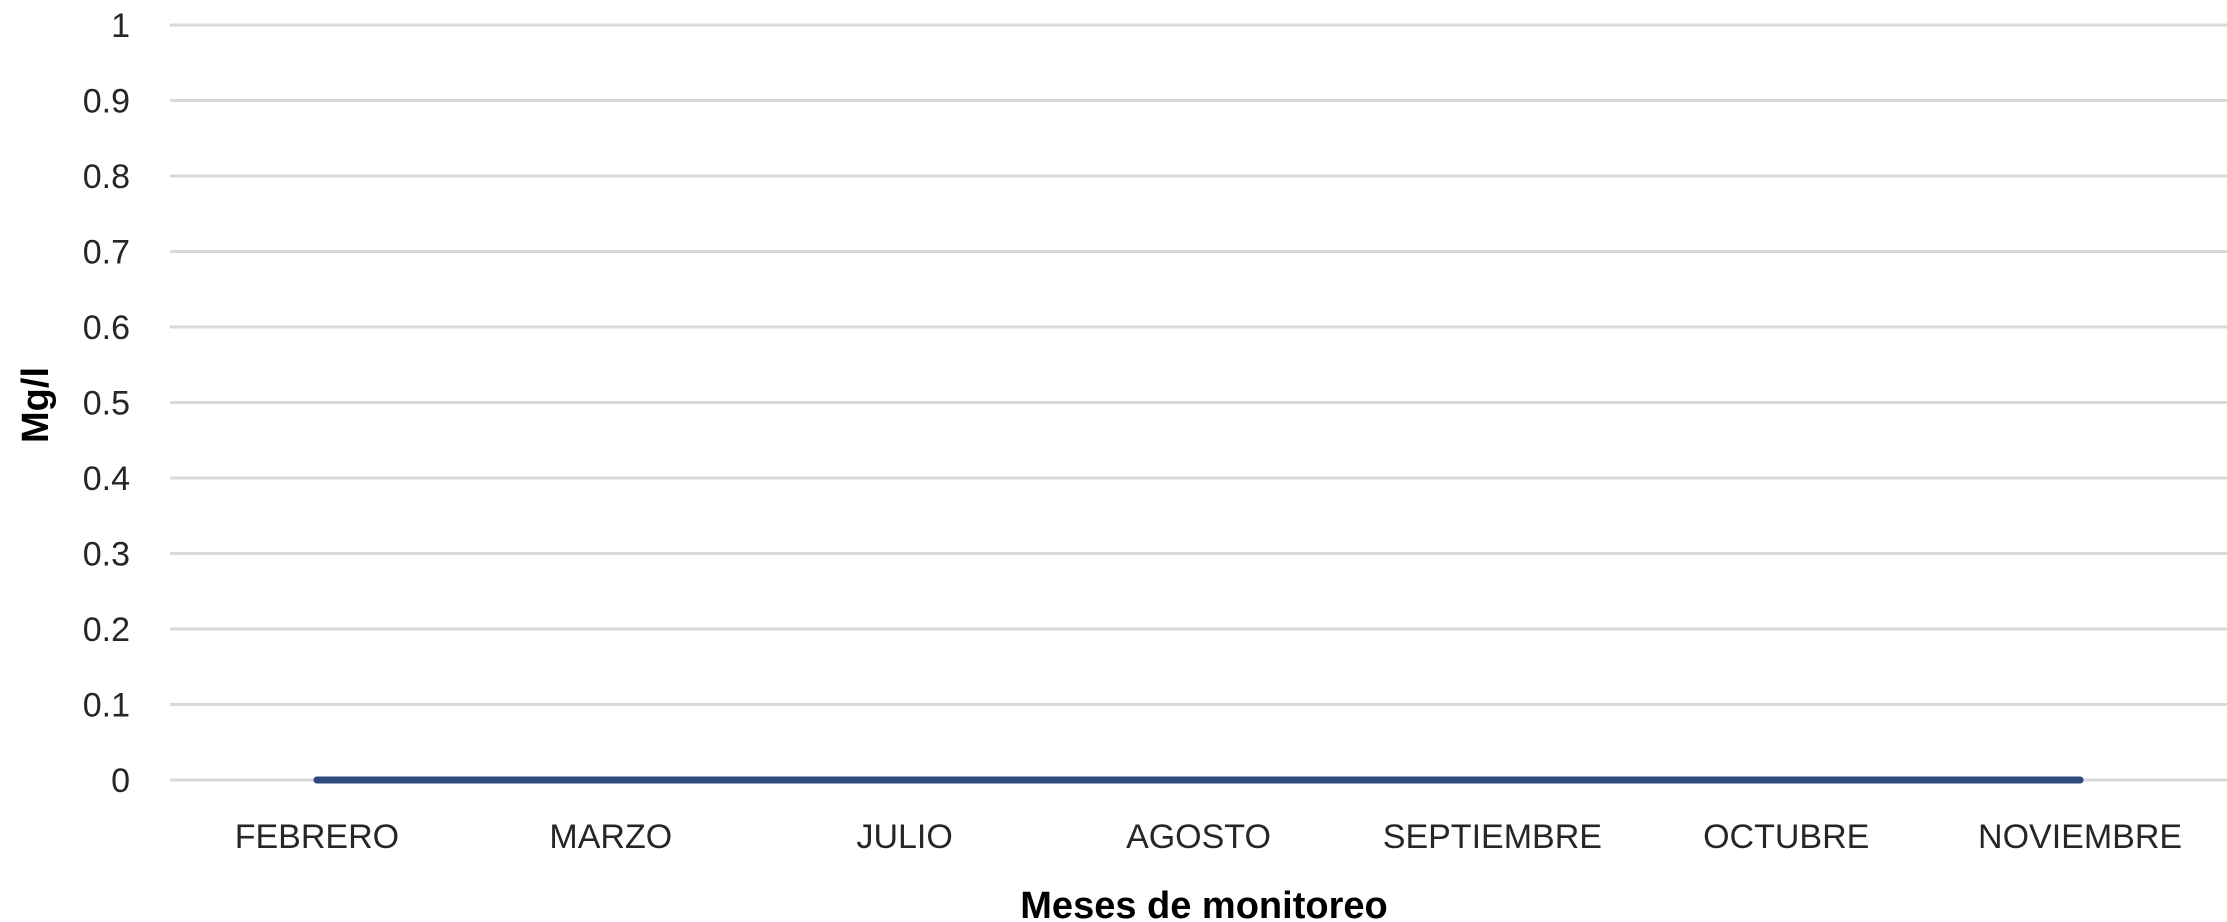 The height and width of the screenshot is (922, 2227). What do you see at coordinates (1786, 837) in the screenshot?
I see `x-tick-label: OCTUBRE` at bounding box center [1786, 837].